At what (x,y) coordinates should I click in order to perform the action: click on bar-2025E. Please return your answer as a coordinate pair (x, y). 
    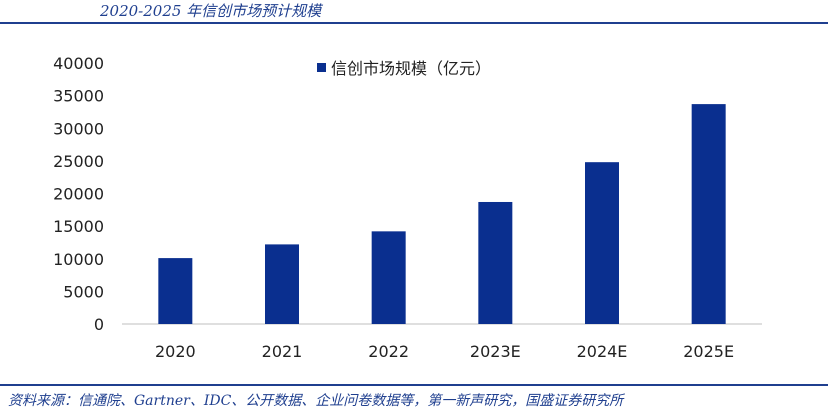
    Looking at the image, I should click on (708, 214).